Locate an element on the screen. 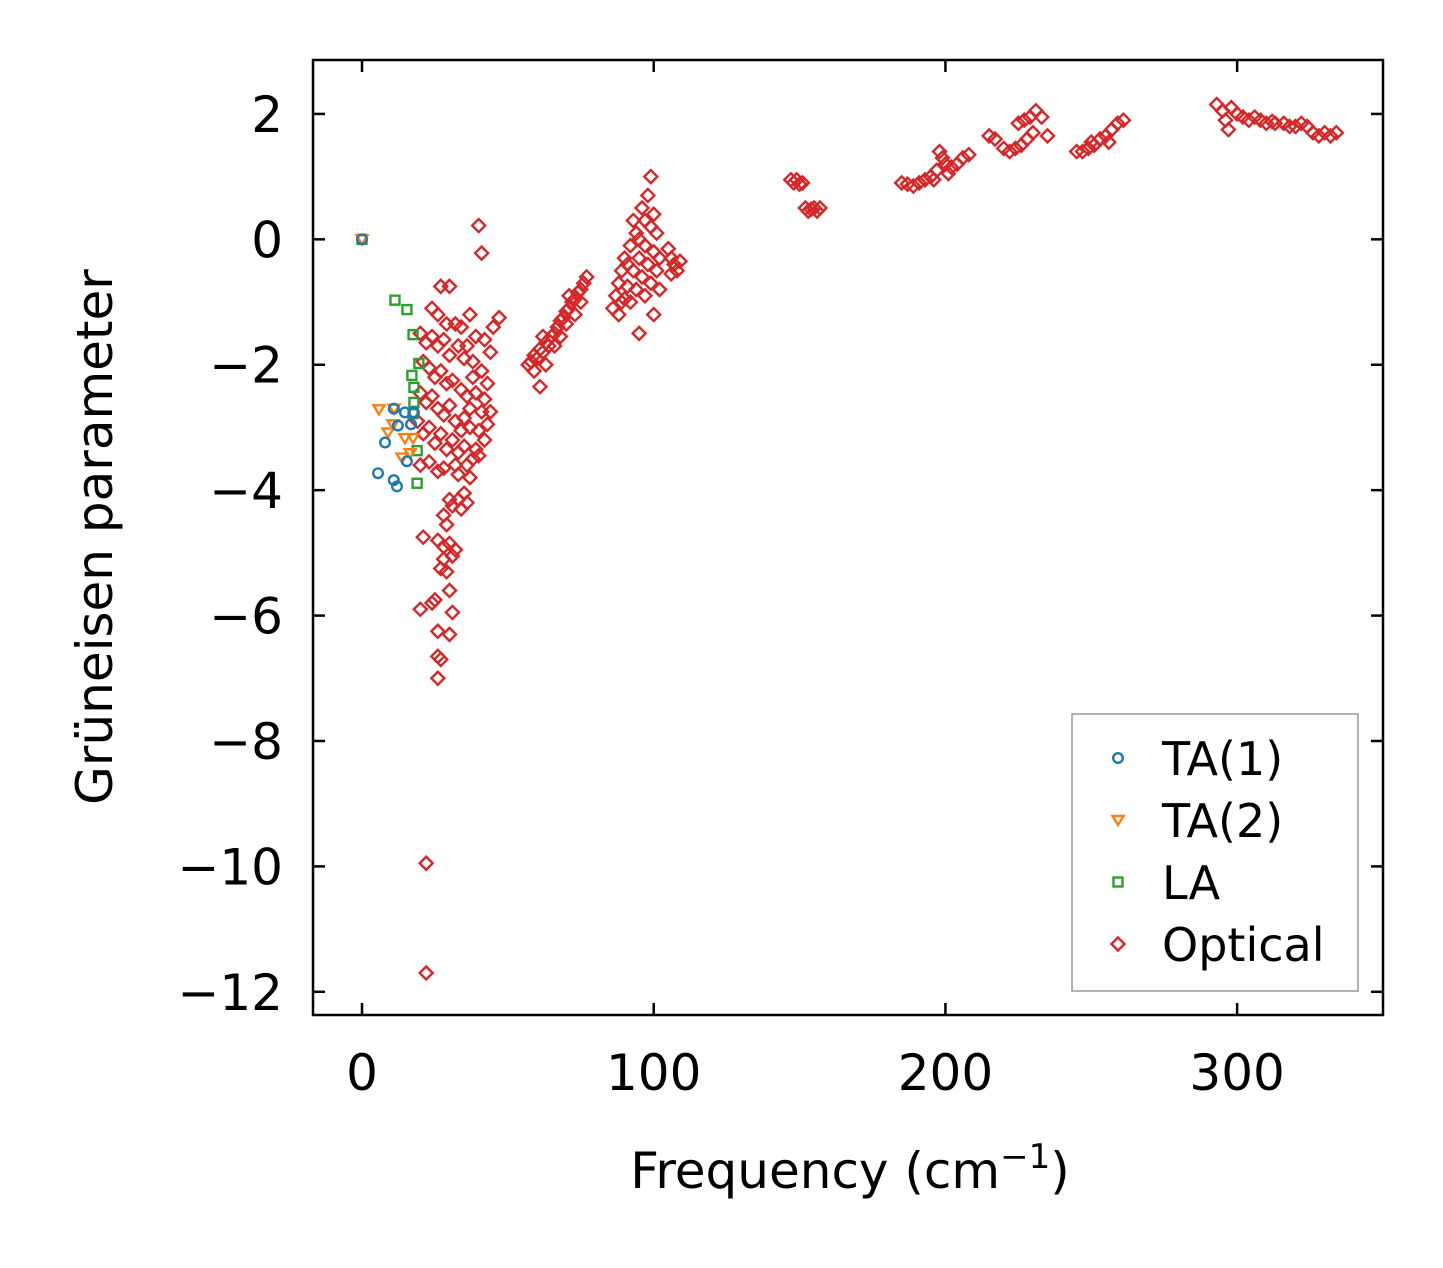 The height and width of the screenshot is (1268, 1443). legend-item: TA(1) is located at coordinates (1197, 759).